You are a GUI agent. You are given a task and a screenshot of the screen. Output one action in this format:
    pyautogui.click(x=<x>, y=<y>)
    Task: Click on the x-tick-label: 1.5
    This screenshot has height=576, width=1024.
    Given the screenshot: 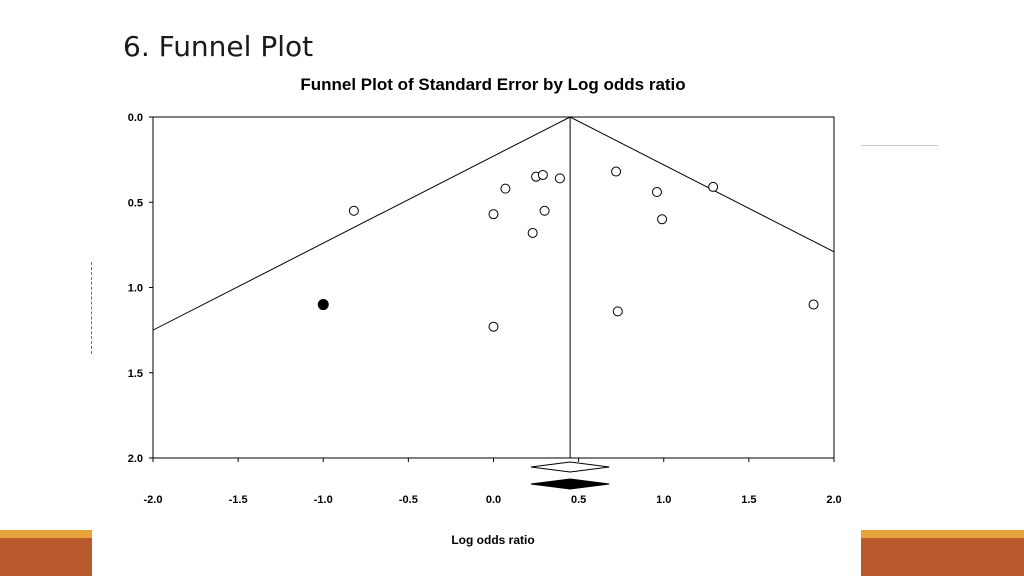 What is the action you would take?
    pyautogui.click(x=748, y=500)
    